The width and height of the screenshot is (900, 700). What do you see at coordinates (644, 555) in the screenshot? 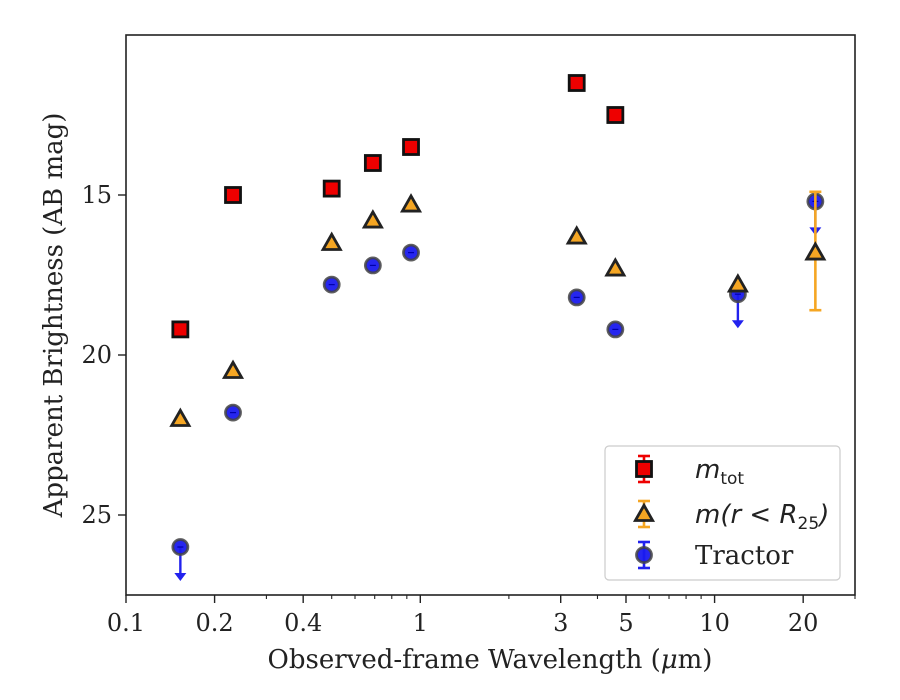
I see `legend-marker-circle` at bounding box center [644, 555].